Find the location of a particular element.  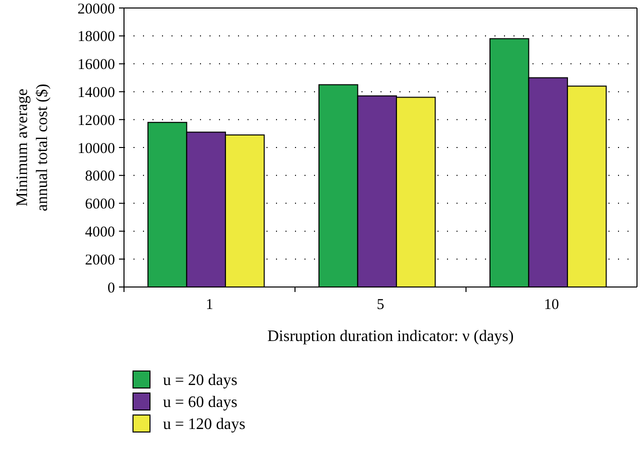

y-tick-label: 10000 is located at coordinates (96, 148).